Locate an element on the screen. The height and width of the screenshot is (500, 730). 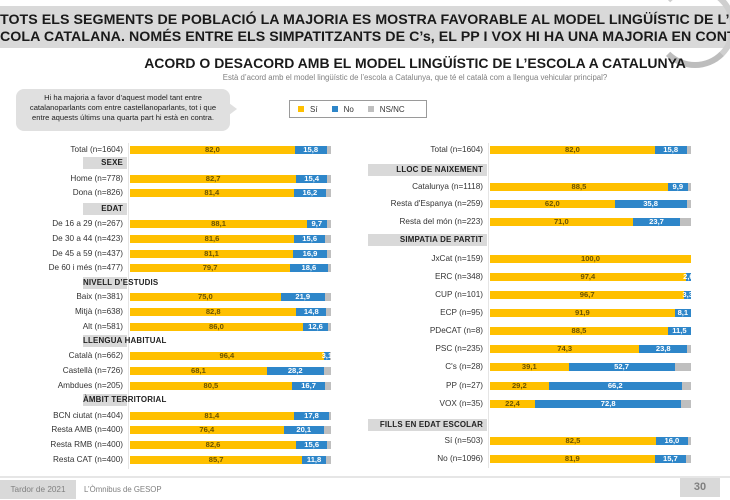
bar-label-yes: 80,5 is located at coordinates (211, 385).